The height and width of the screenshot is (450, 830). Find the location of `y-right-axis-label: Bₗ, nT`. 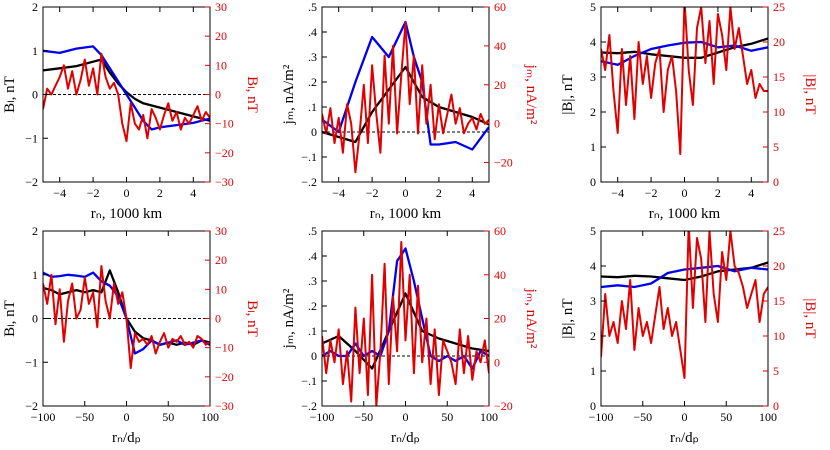

y-right-axis-label: Bₗ, nT is located at coordinates (252, 94).